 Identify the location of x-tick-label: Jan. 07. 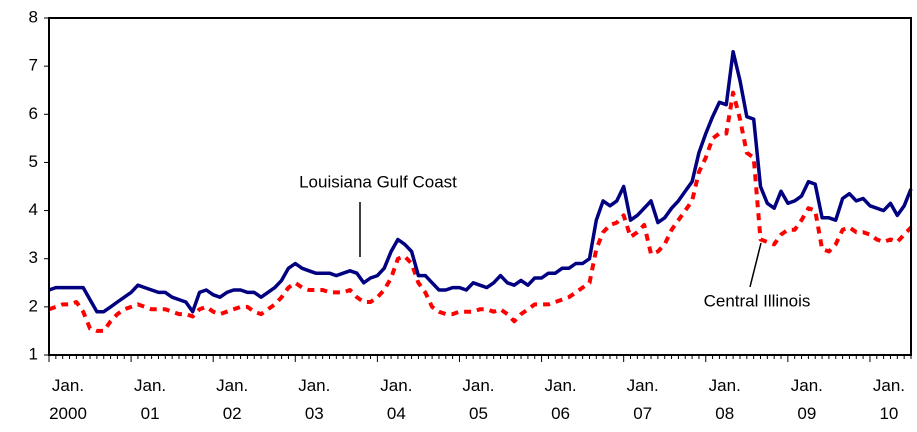
(642, 399).